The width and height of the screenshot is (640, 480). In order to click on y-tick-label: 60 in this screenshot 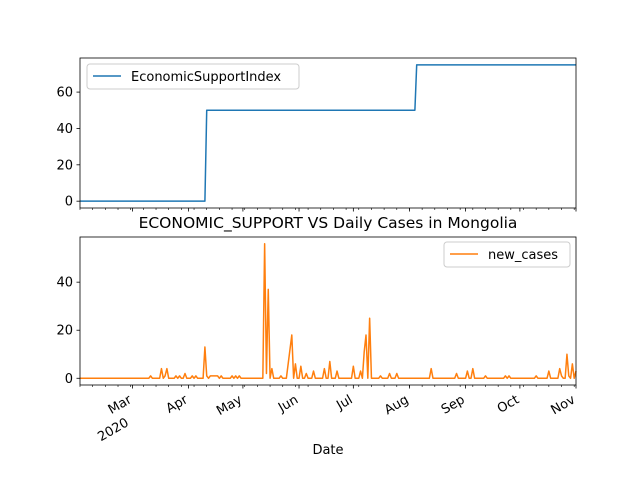, I will do `click(64, 93)`.